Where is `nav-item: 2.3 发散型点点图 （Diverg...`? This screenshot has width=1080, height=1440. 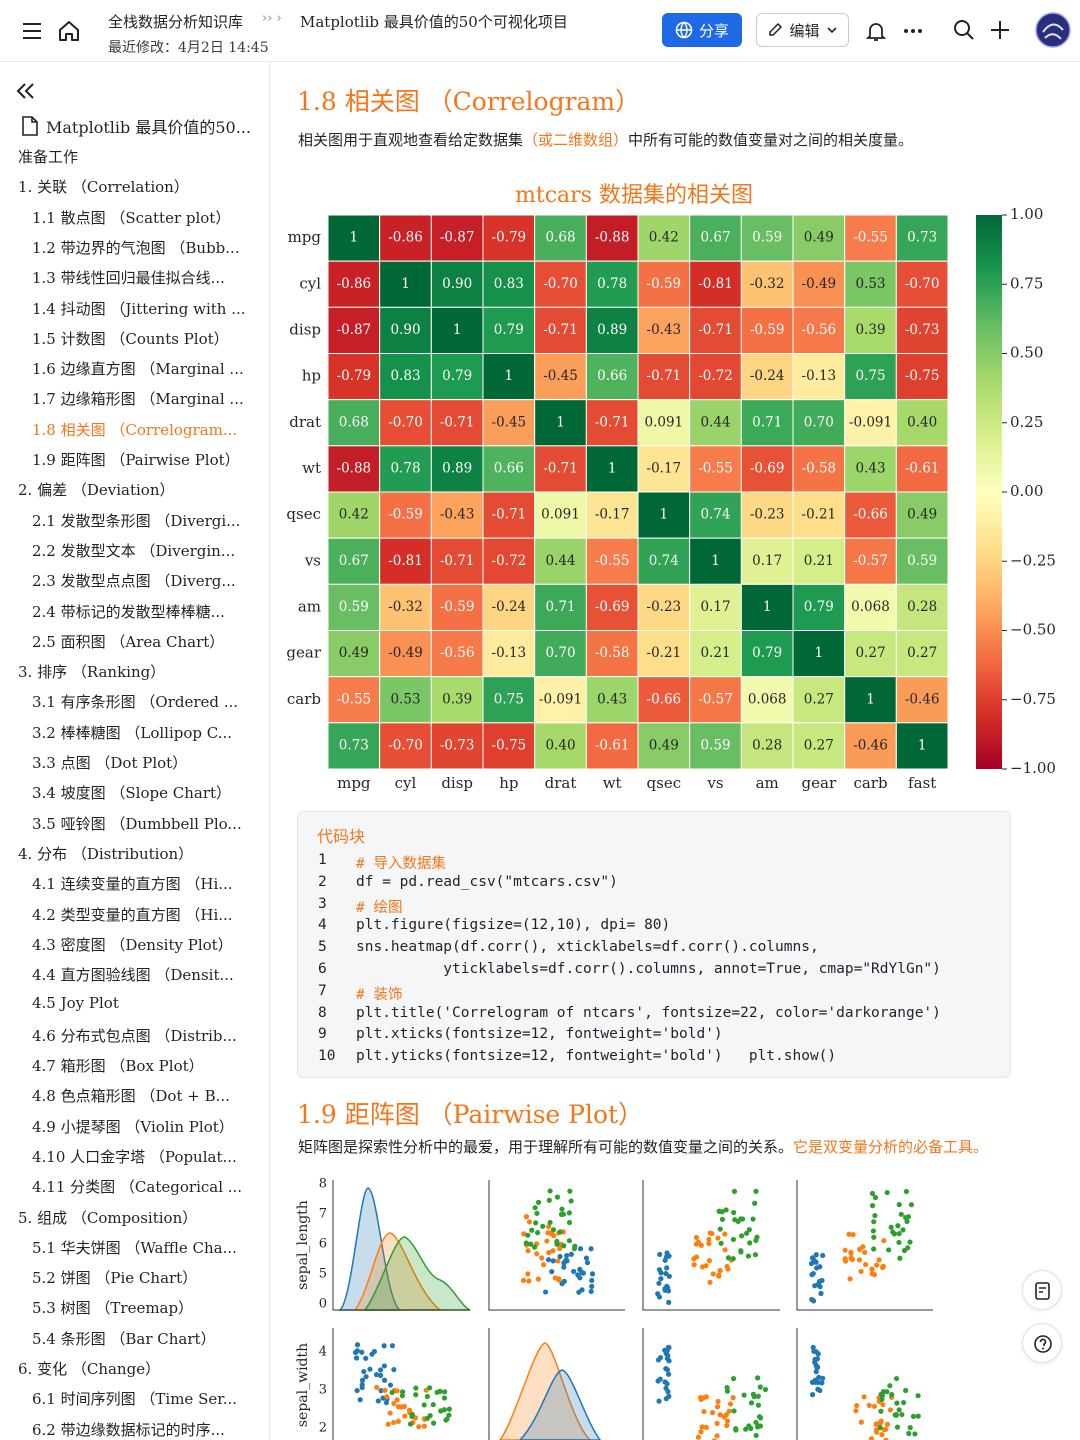
nav-item: 2.3 发散型点点图 （Diverg... is located at coordinates (134, 581).